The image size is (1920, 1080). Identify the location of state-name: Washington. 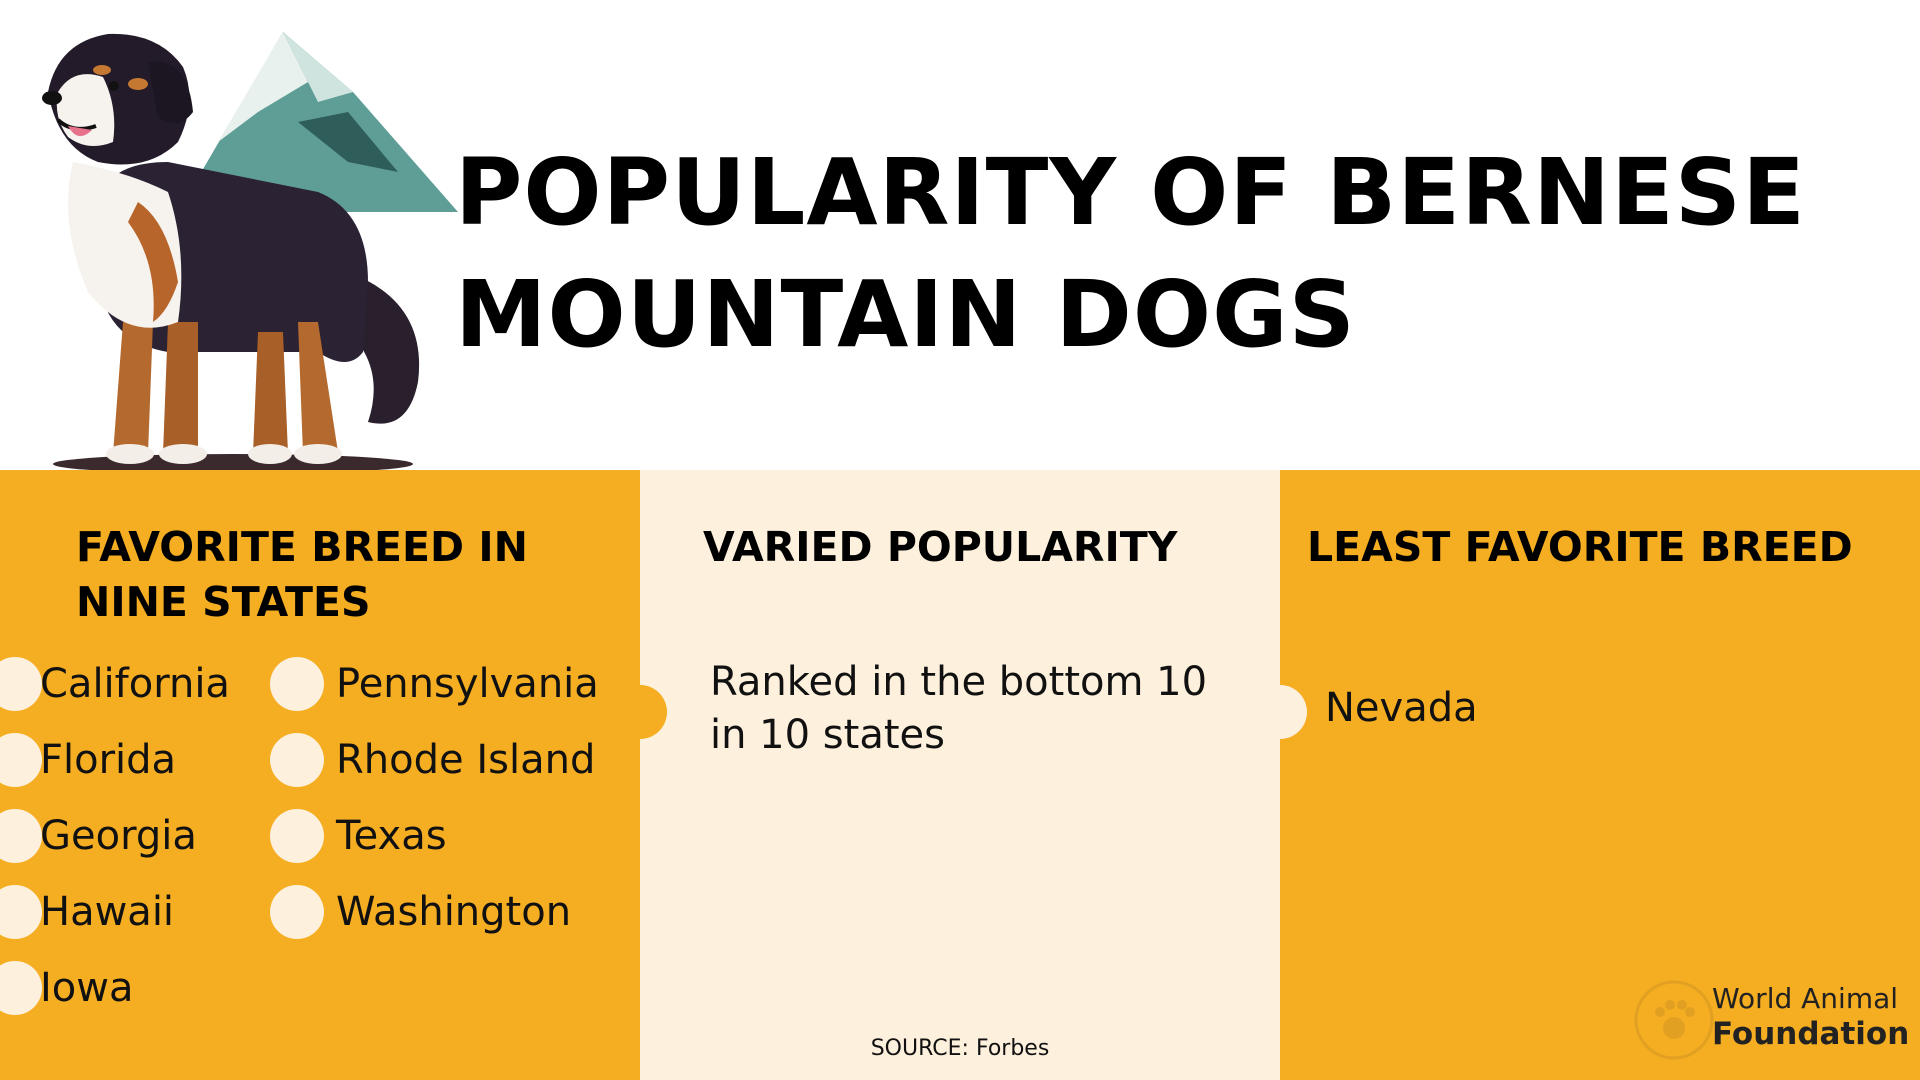
(454, 912).